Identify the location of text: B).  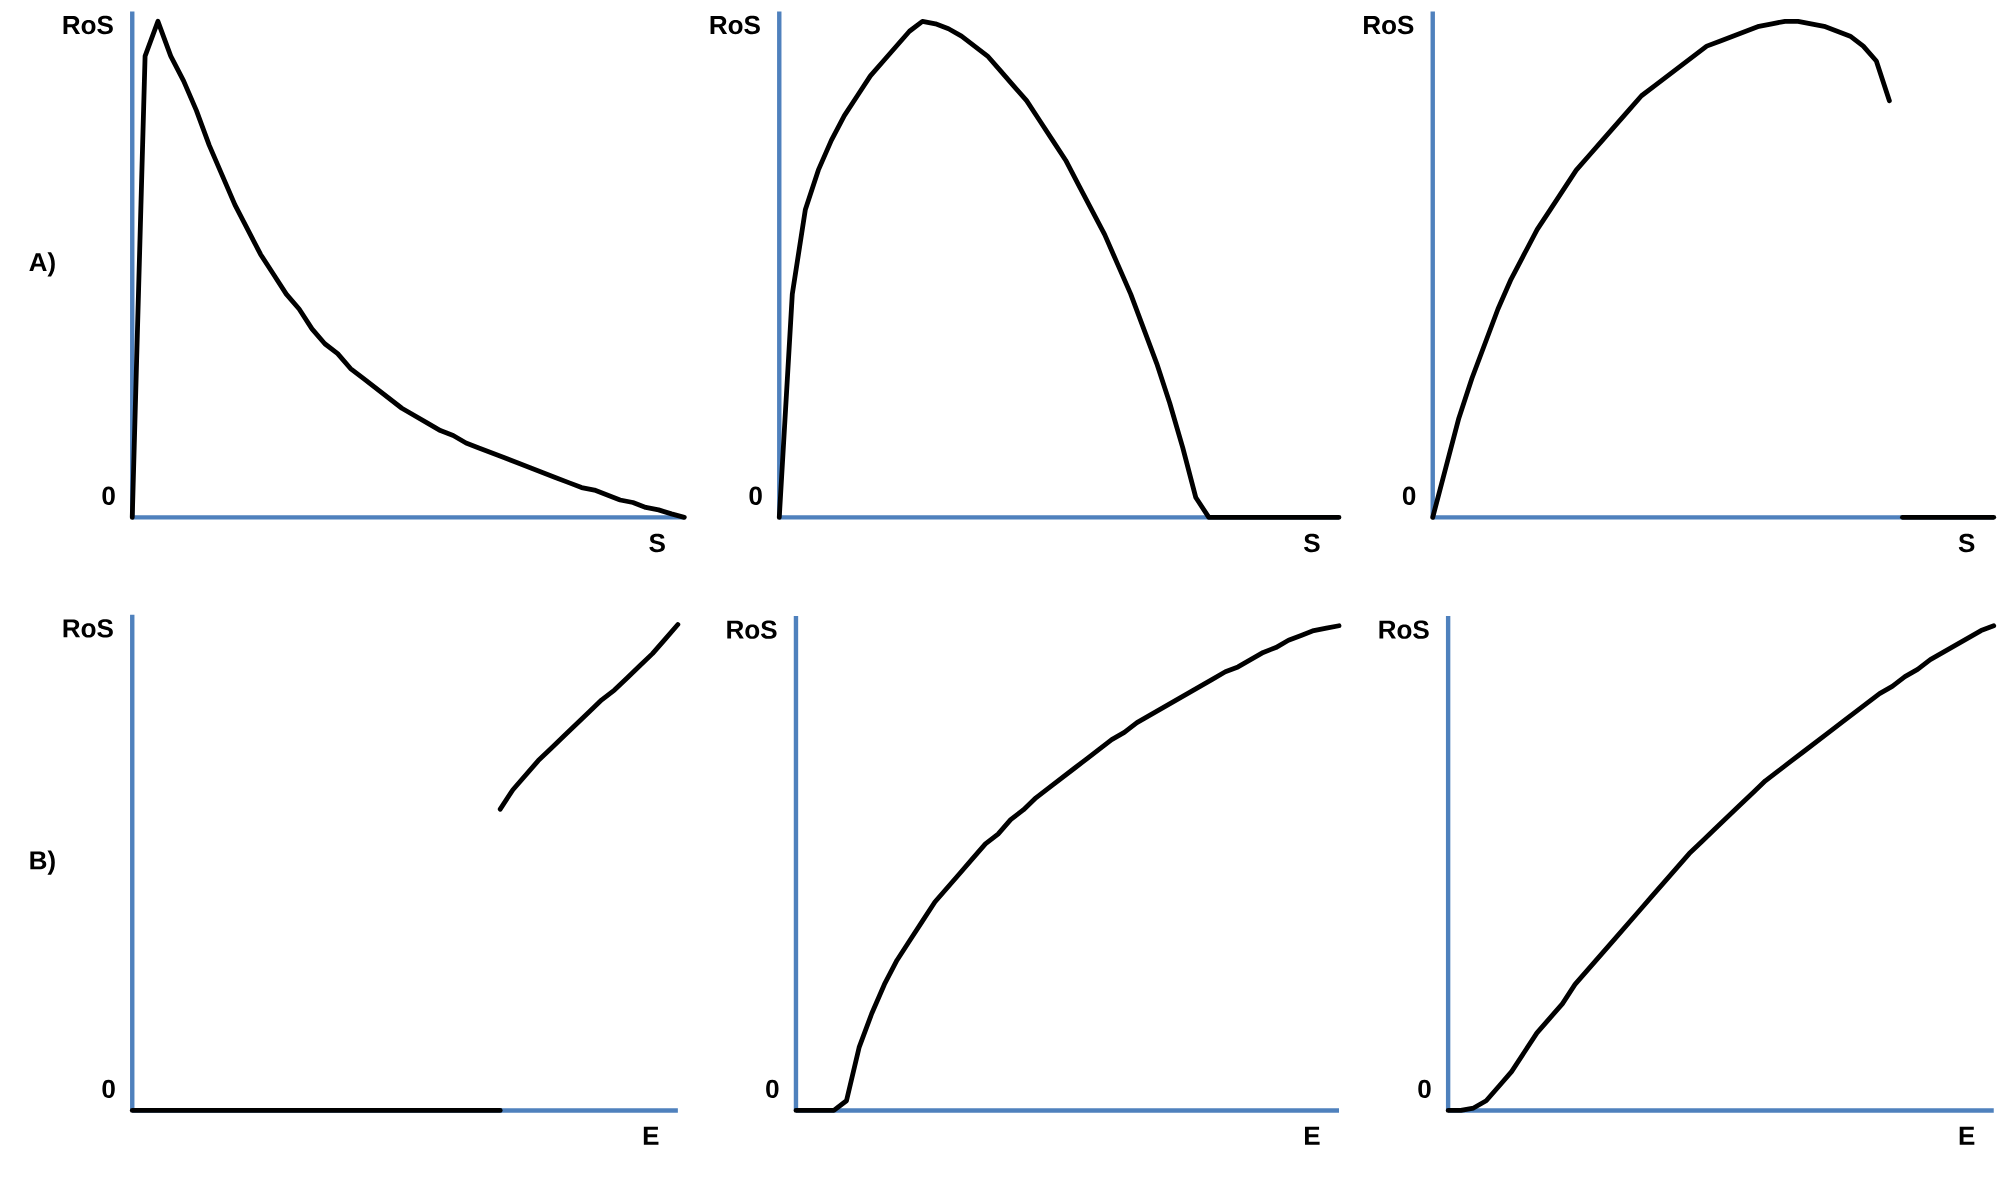
(42, 862).